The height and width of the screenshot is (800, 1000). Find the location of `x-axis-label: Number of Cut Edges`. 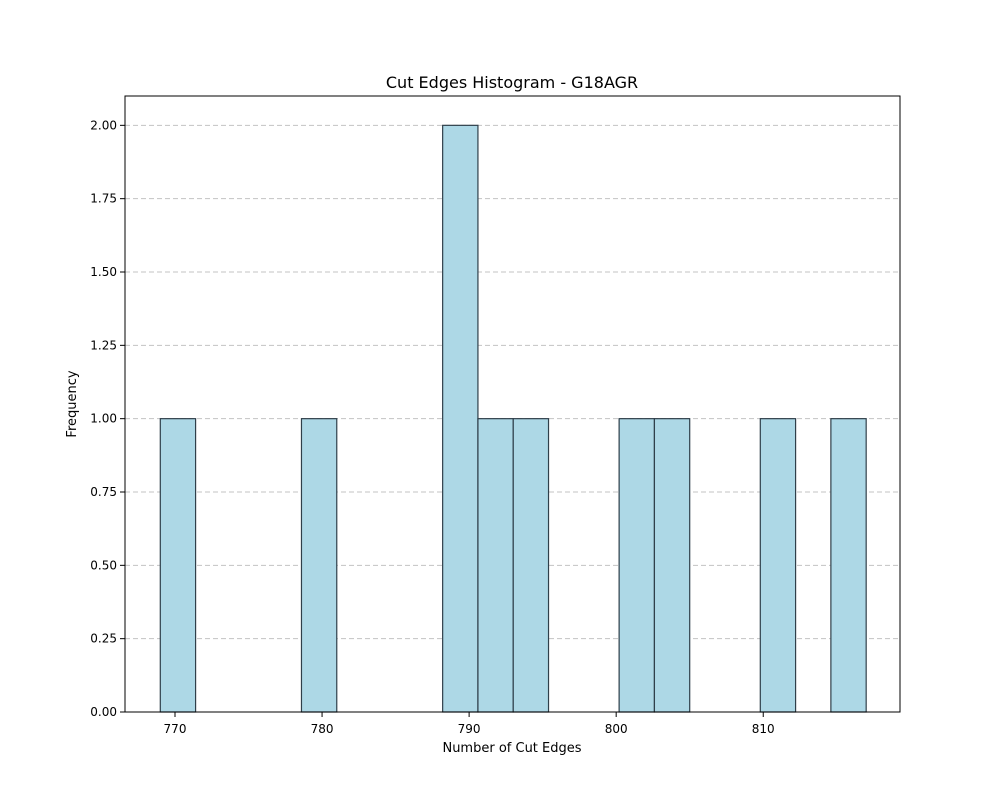

x-axis-label: Number of Cut Edges is located at coordinates (511, 748).